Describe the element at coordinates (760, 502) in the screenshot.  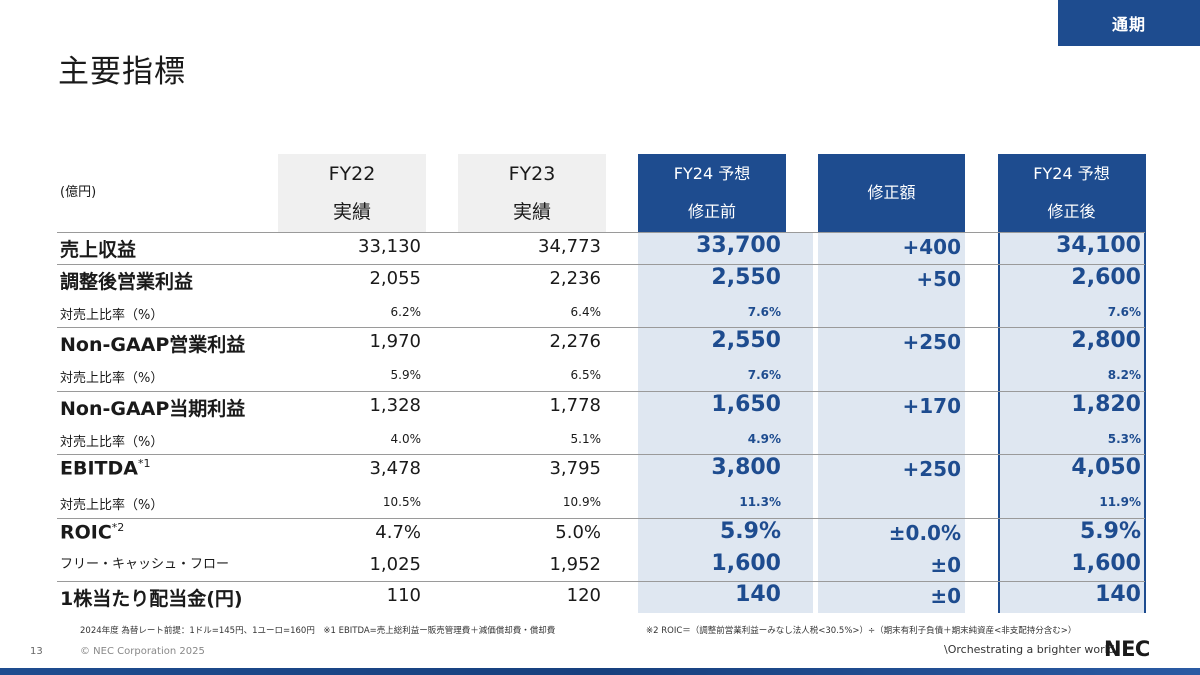
I see `table-cell: 11.3%` at that location.